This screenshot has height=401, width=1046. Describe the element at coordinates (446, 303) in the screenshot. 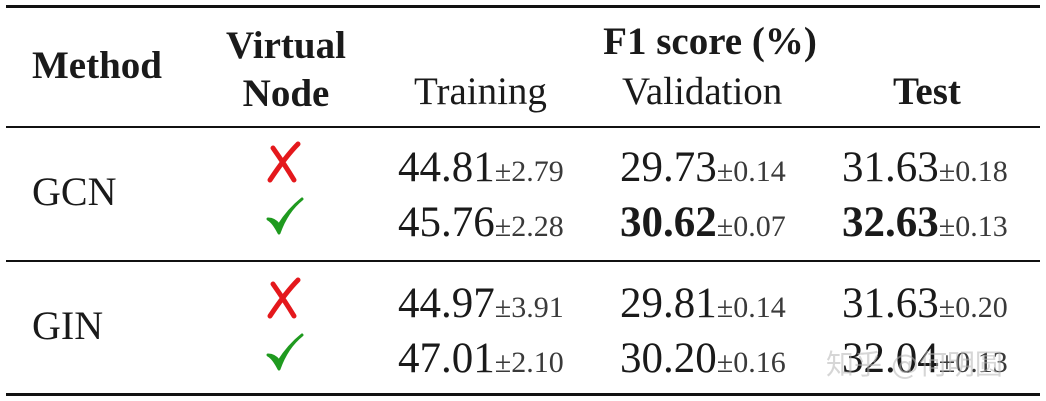

I see `training-value: 44.97` at that location.